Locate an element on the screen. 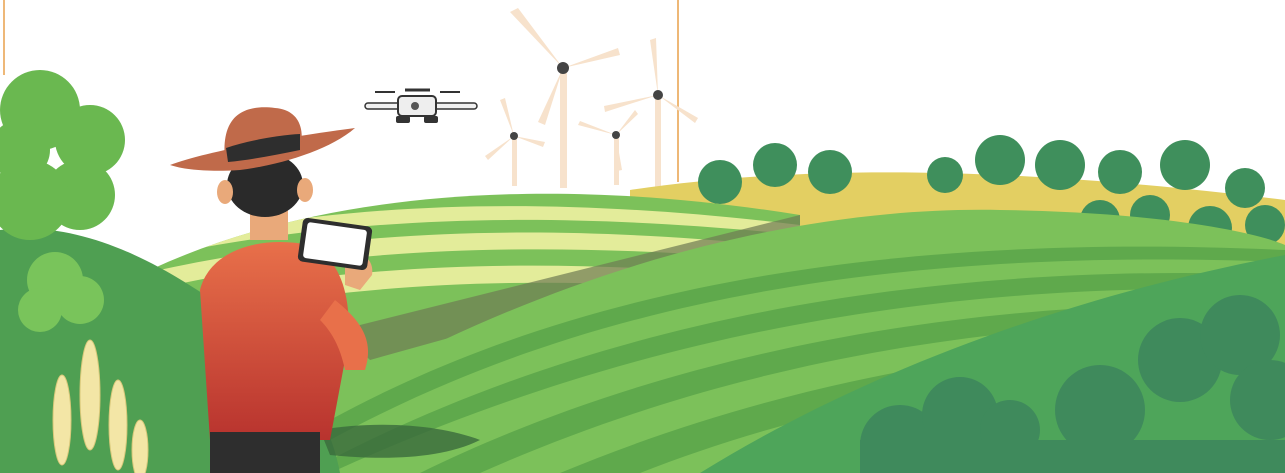  shadow is located at coordinates (400, 441).